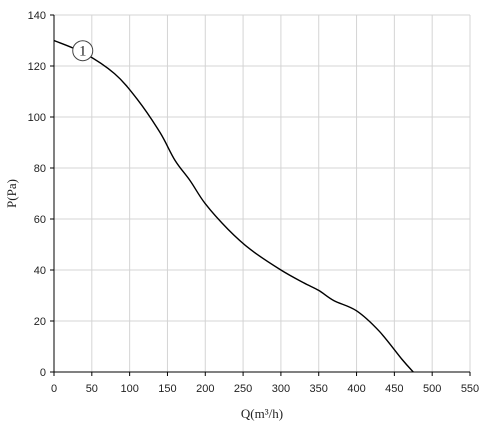 This screenshot has width=485, height=425. I want to click on y-tick-label: 20, so click(40, 322).